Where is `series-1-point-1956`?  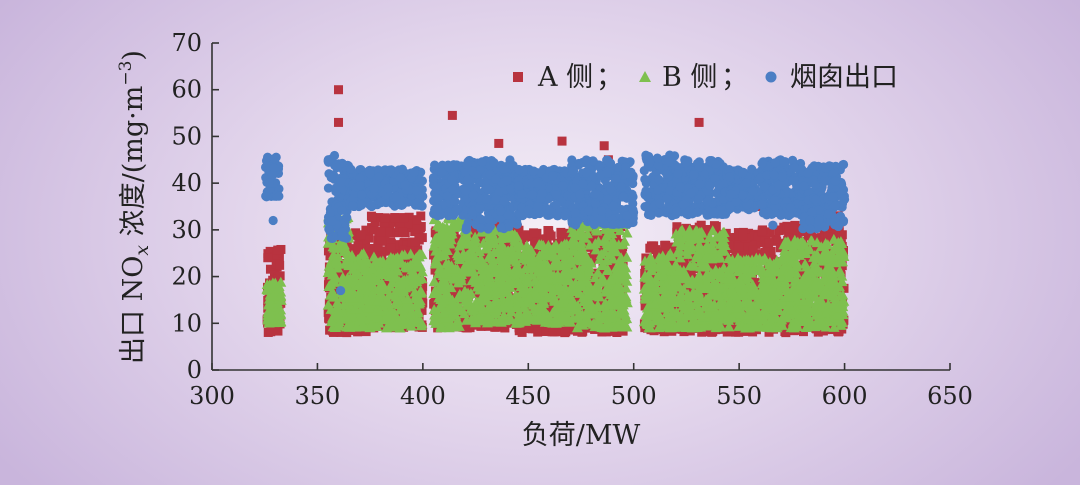 series-1-point-1956 is located at coordinates (682, 230).